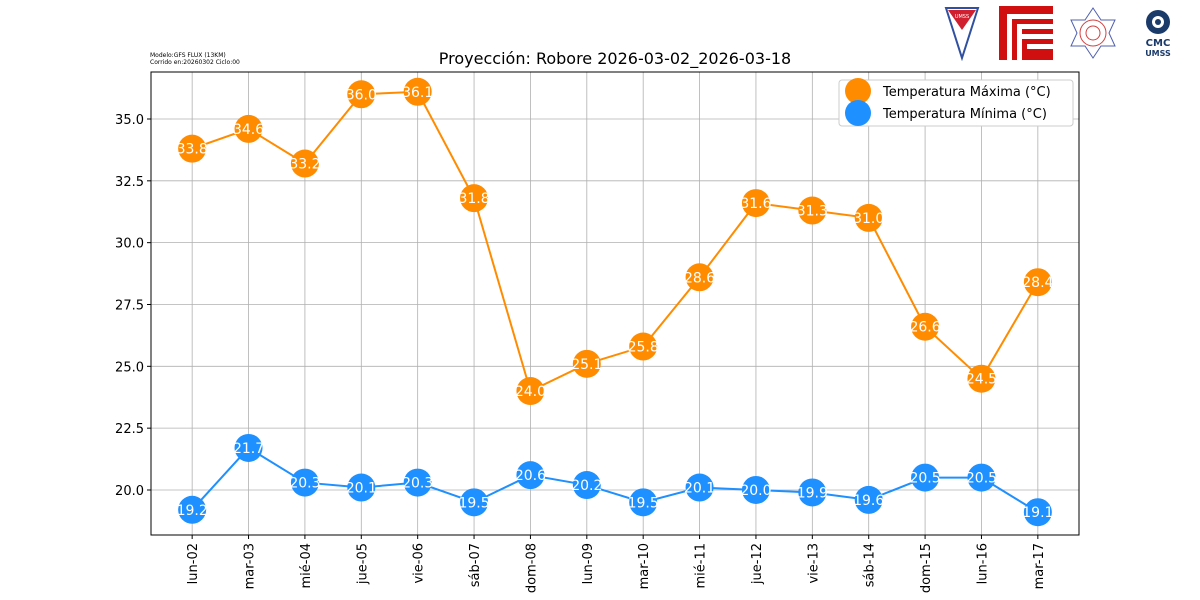 Image resolution: width=1200 pixels, height=600 pixels. What do you see at coordinates (129, 367) in the screenshot?
I see `y-tick-label: 25.0` at bounding box center [129, 367].